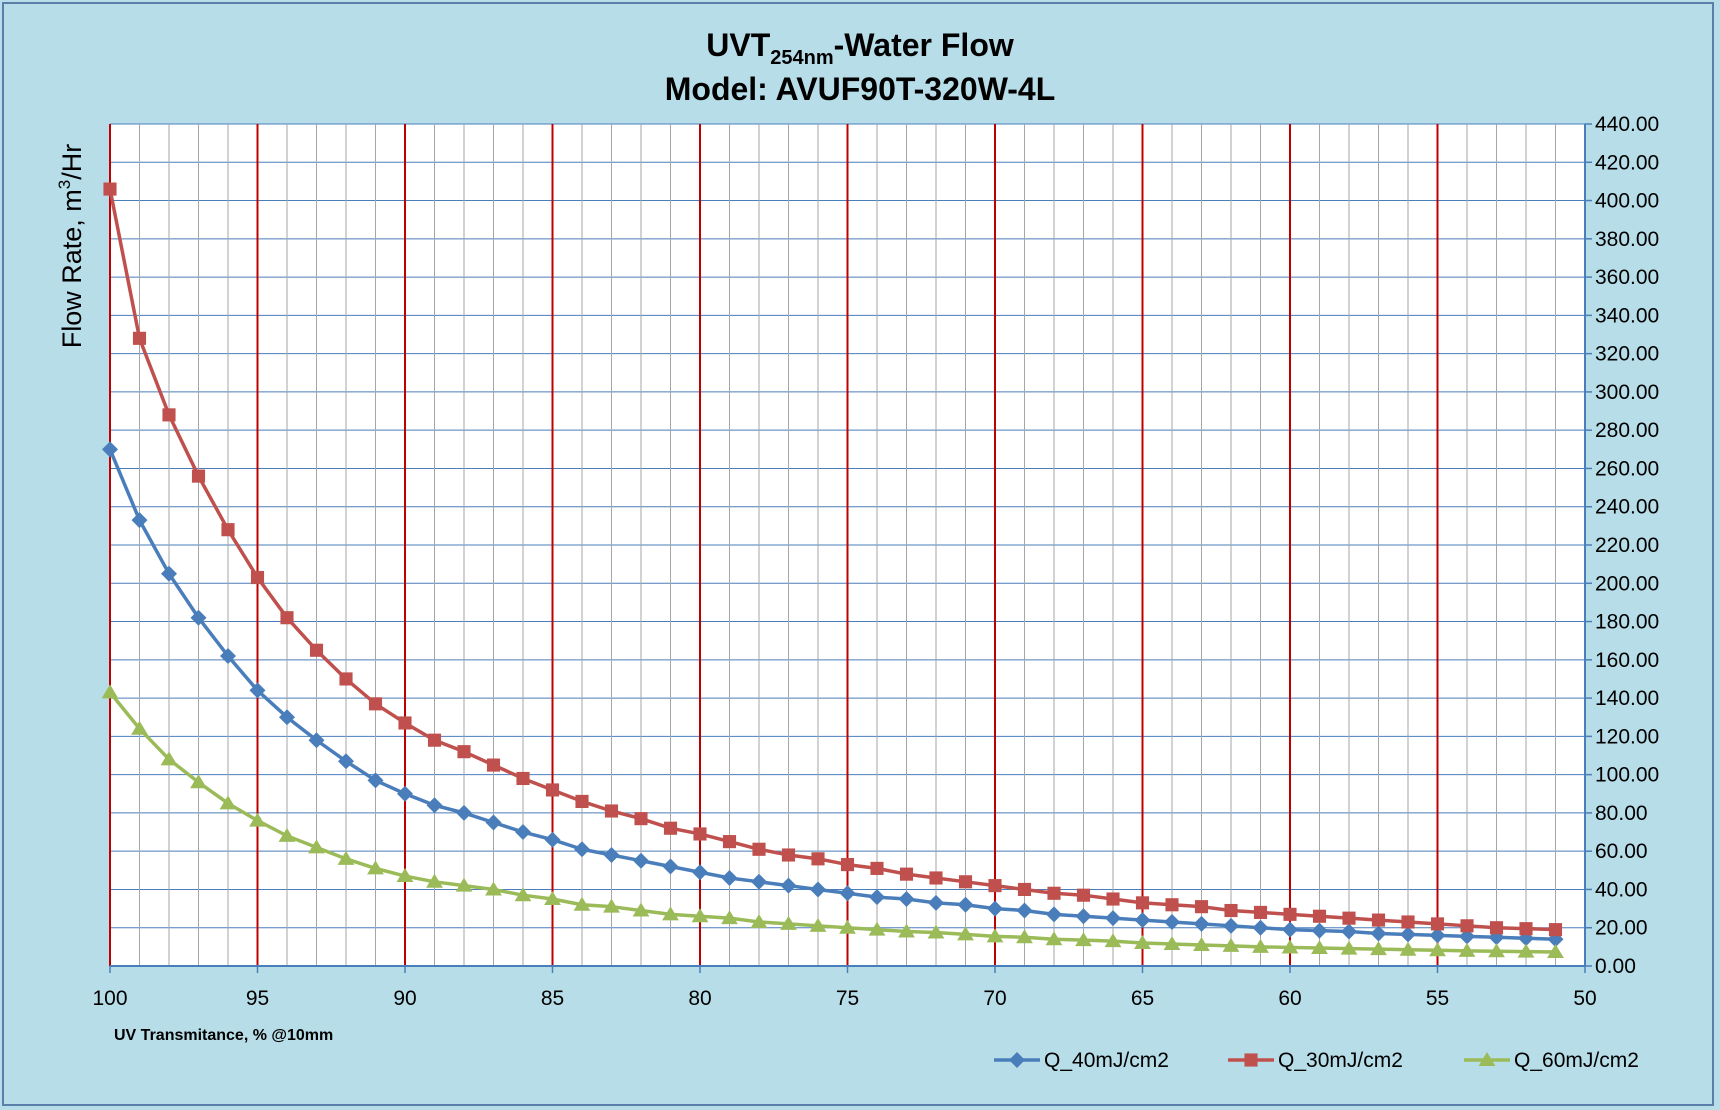 The width and height of the screenshot is (1720, 1110). Describe the element at coordinates (1584, 998) in the screenshot. I see `x-tick-label: 50` at that location.